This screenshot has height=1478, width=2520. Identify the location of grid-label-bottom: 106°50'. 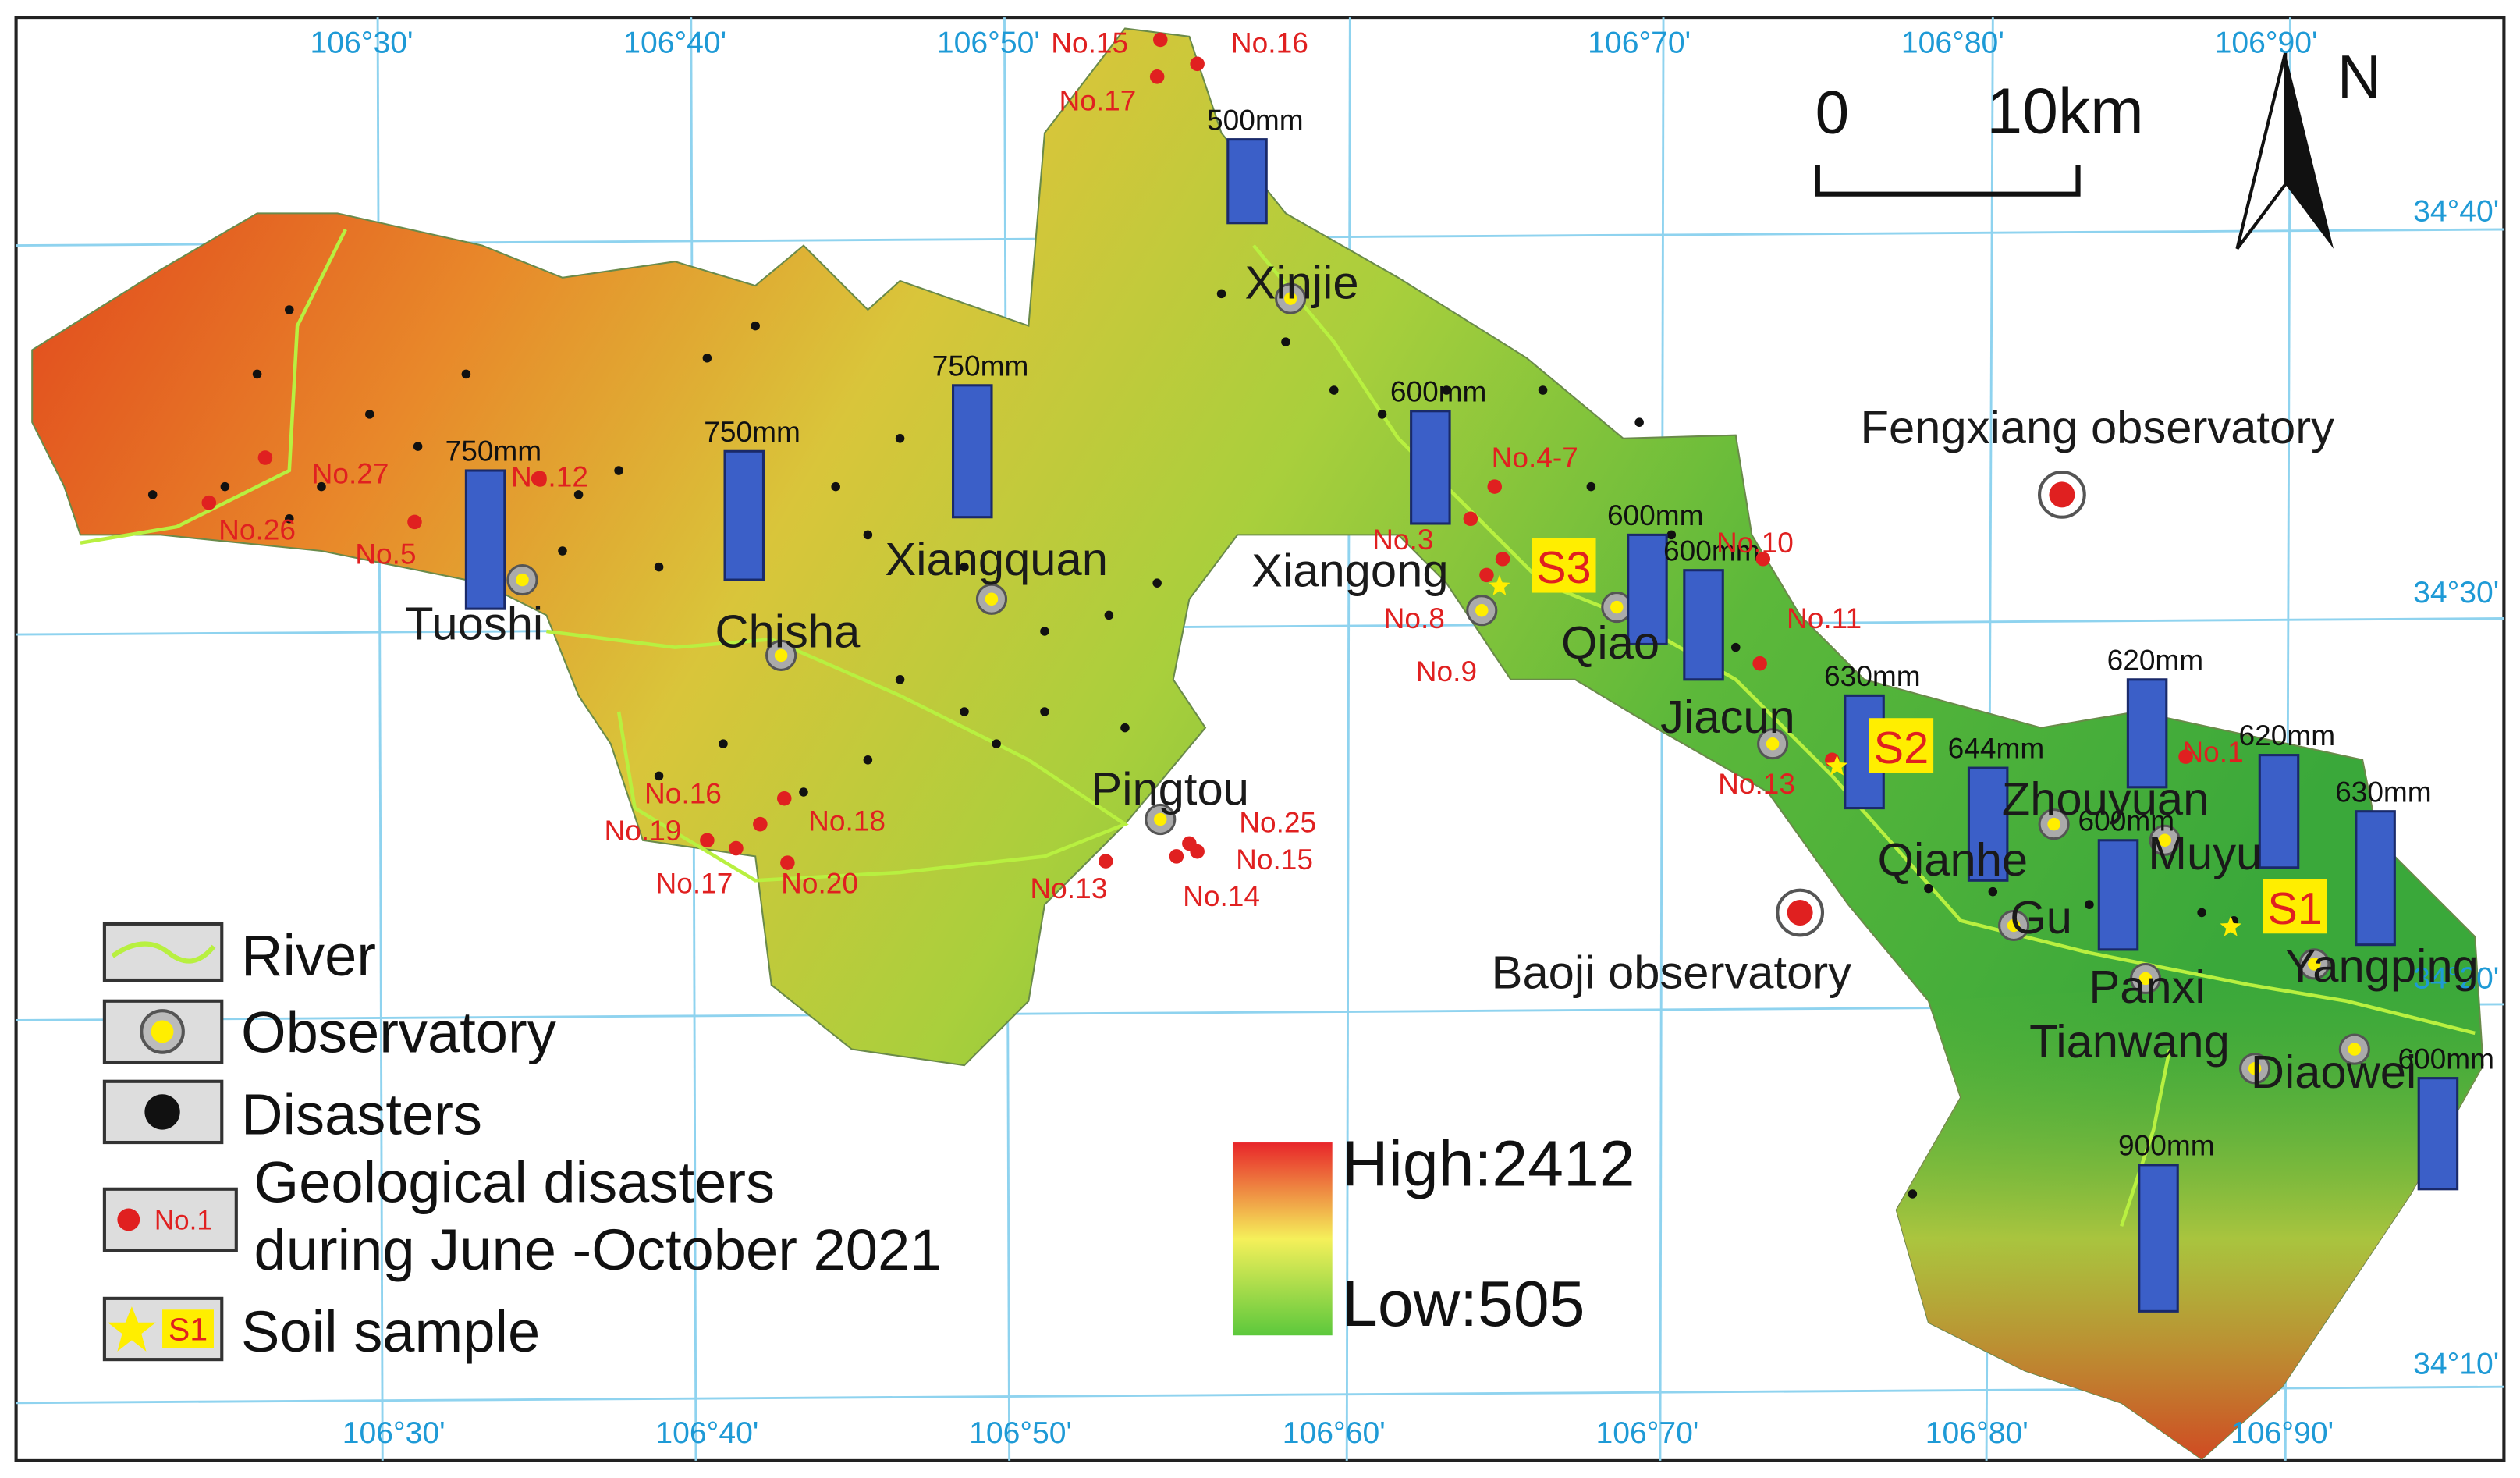
(1021, 1433).